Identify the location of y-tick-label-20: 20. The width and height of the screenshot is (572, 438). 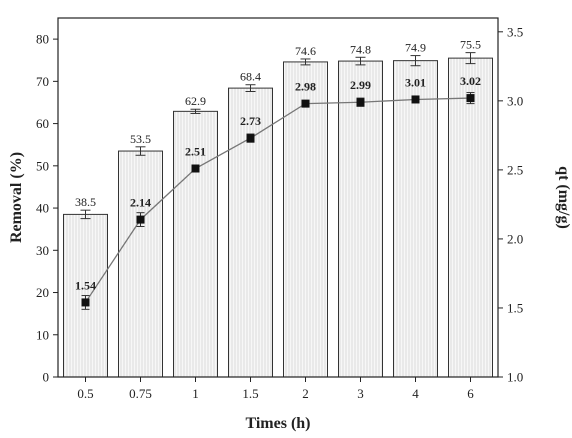
(42, 292).